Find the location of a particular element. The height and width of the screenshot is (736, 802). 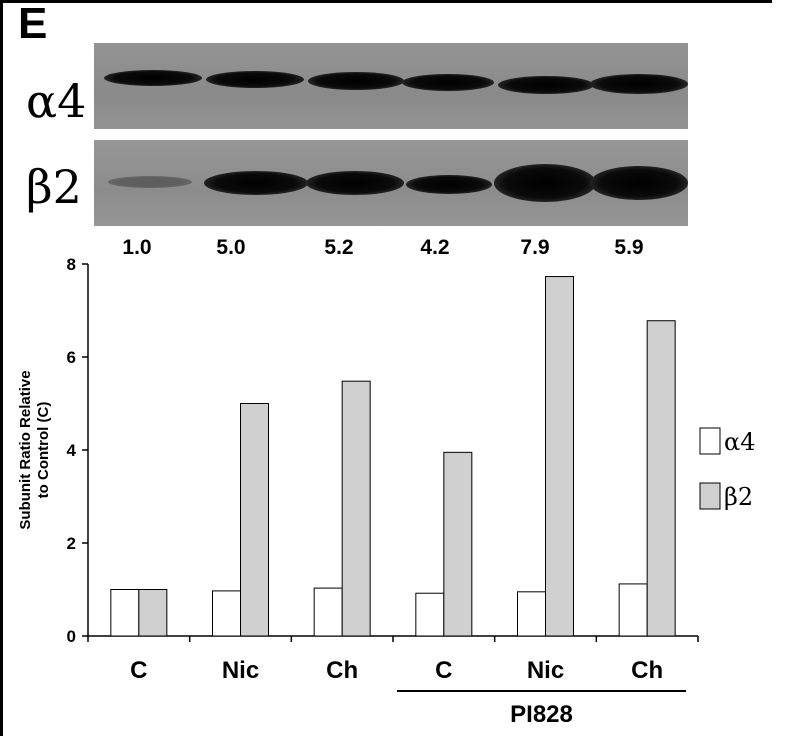

group-label: PI828 is located at coordinates (541, 714).